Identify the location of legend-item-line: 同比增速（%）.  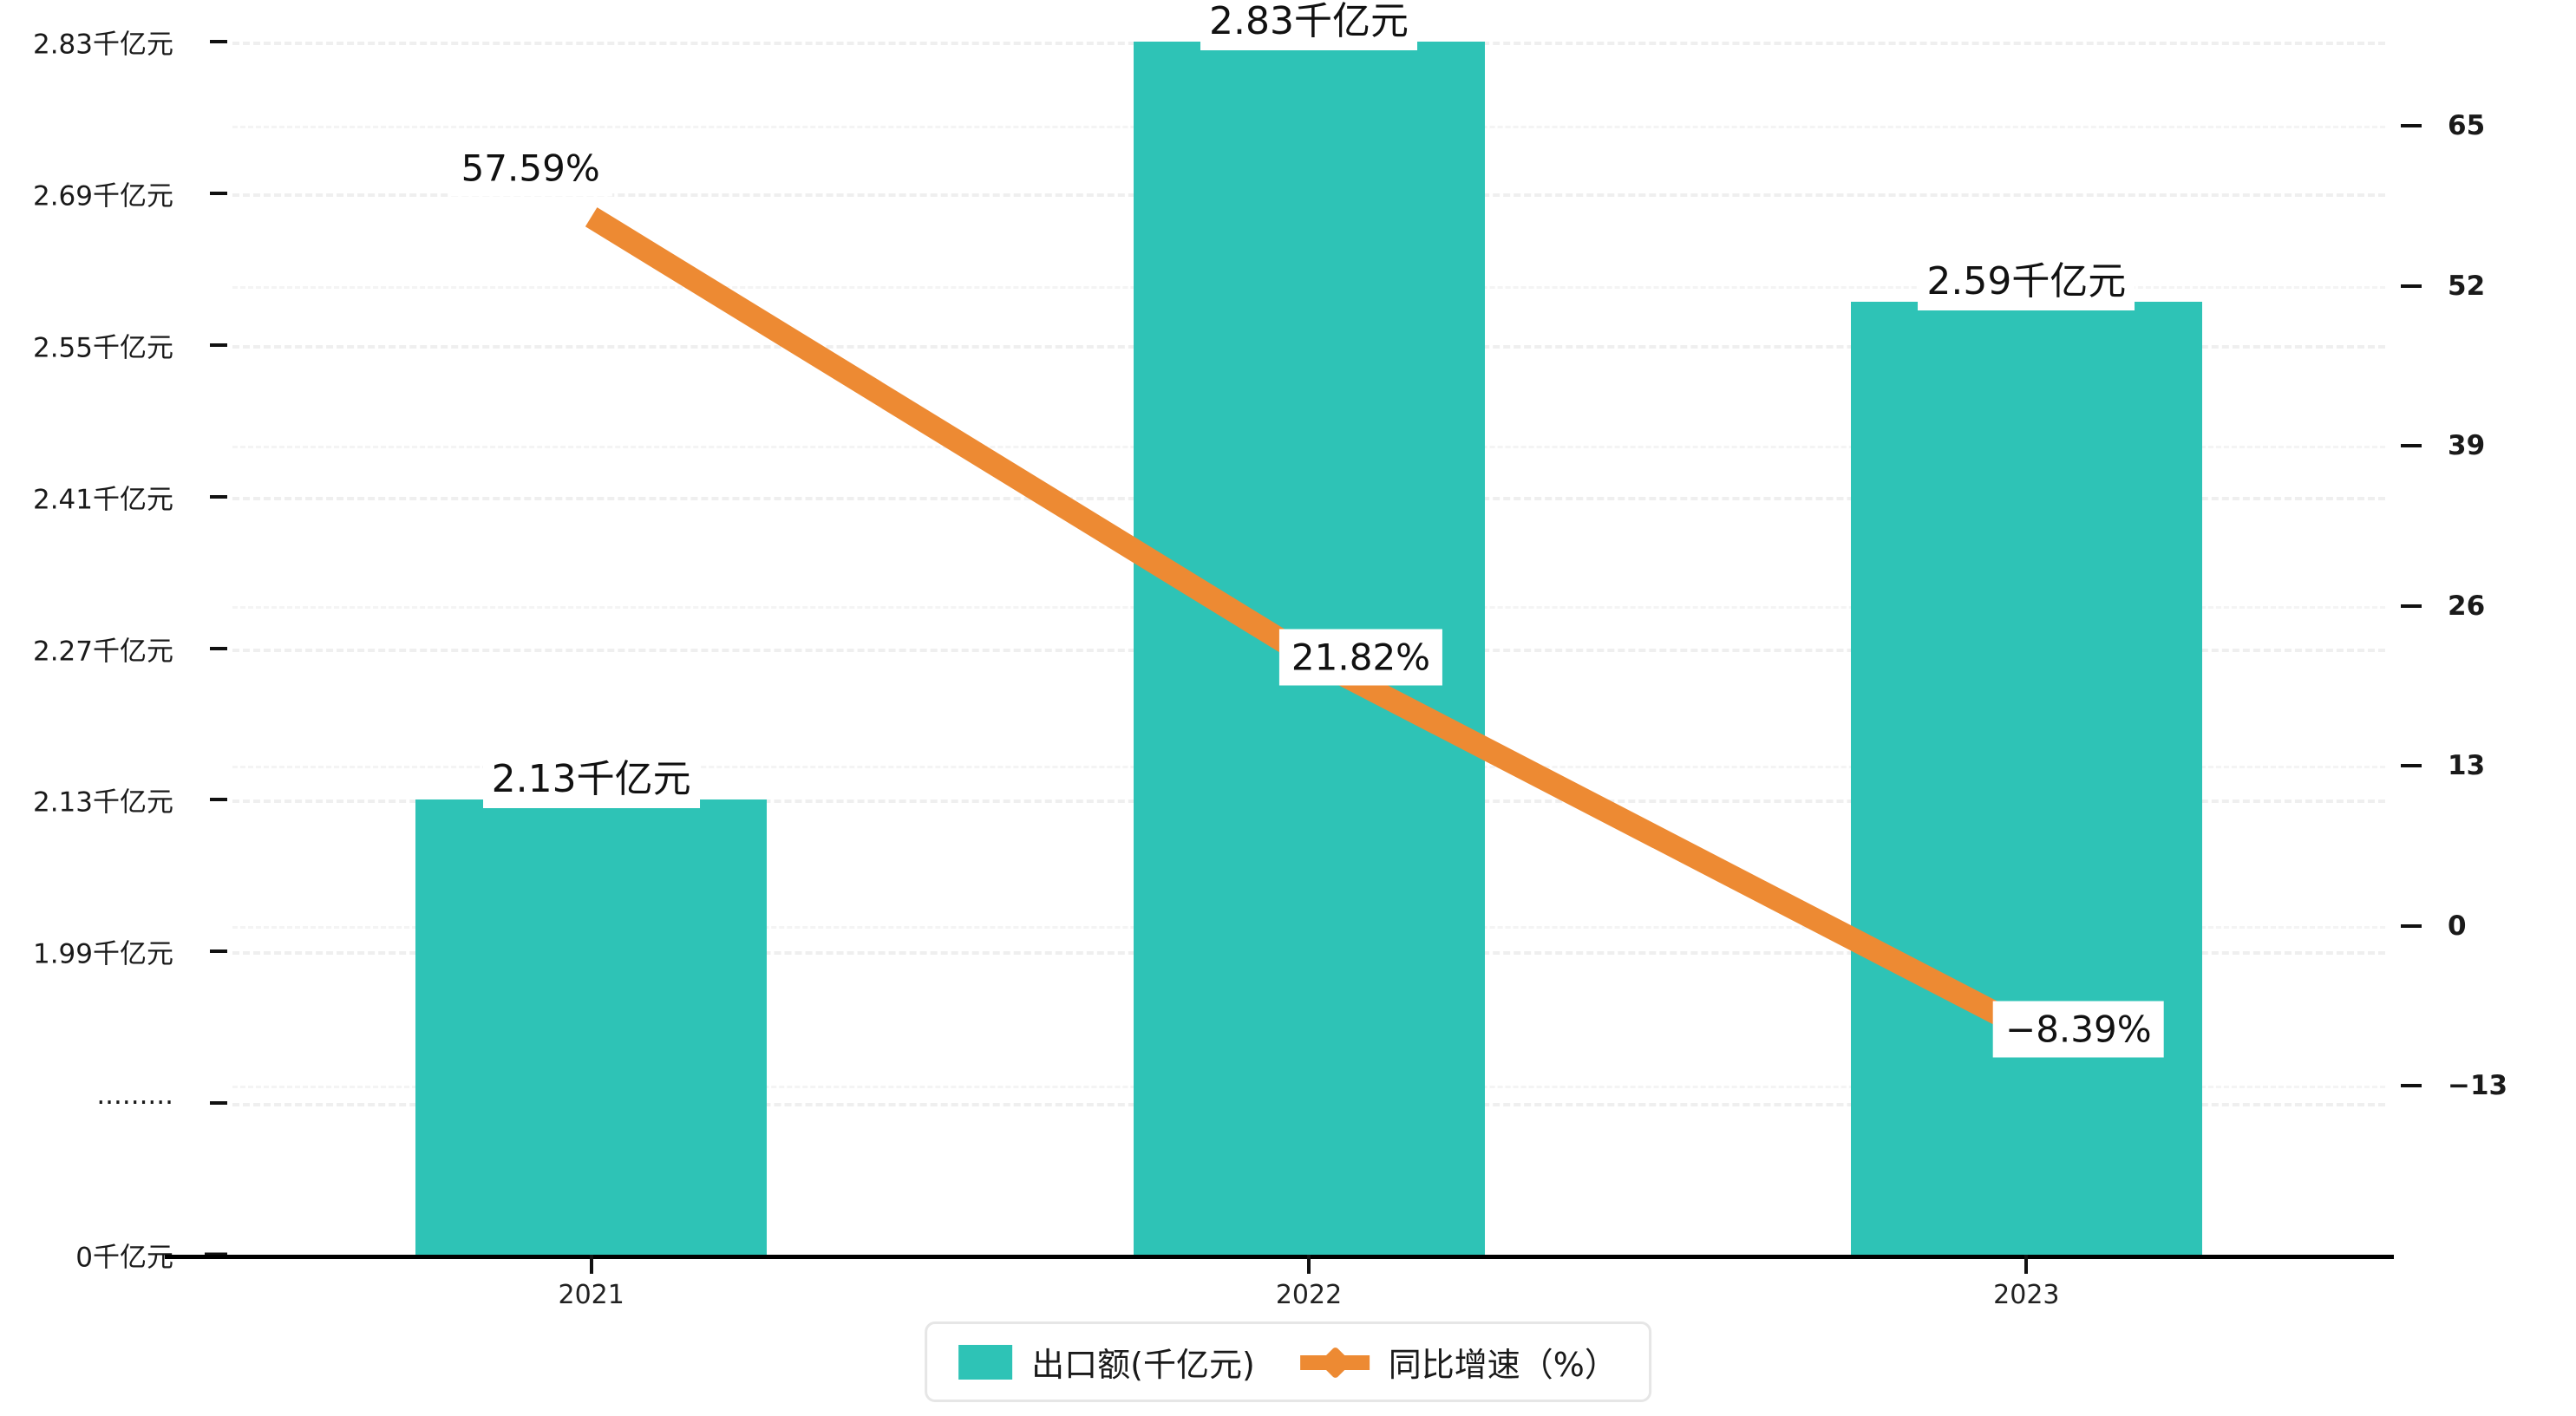
(1458, 1362).